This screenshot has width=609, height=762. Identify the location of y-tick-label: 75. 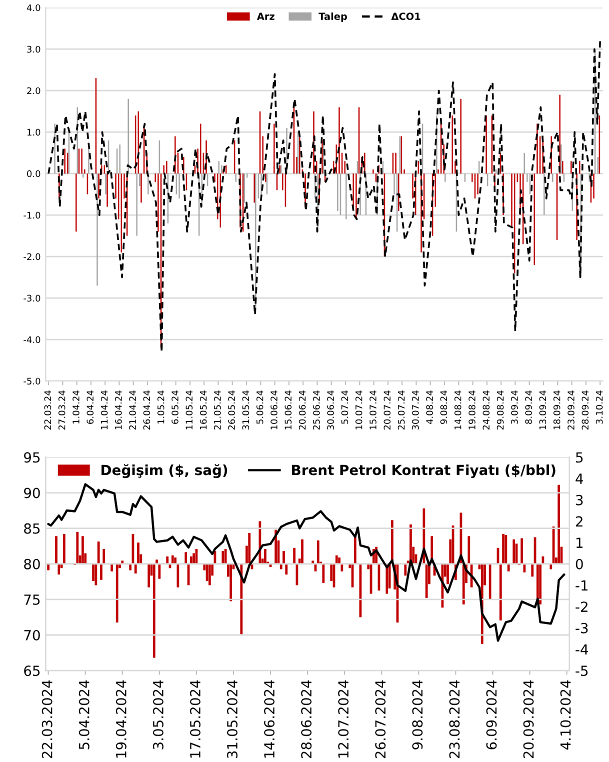
(32, 599).